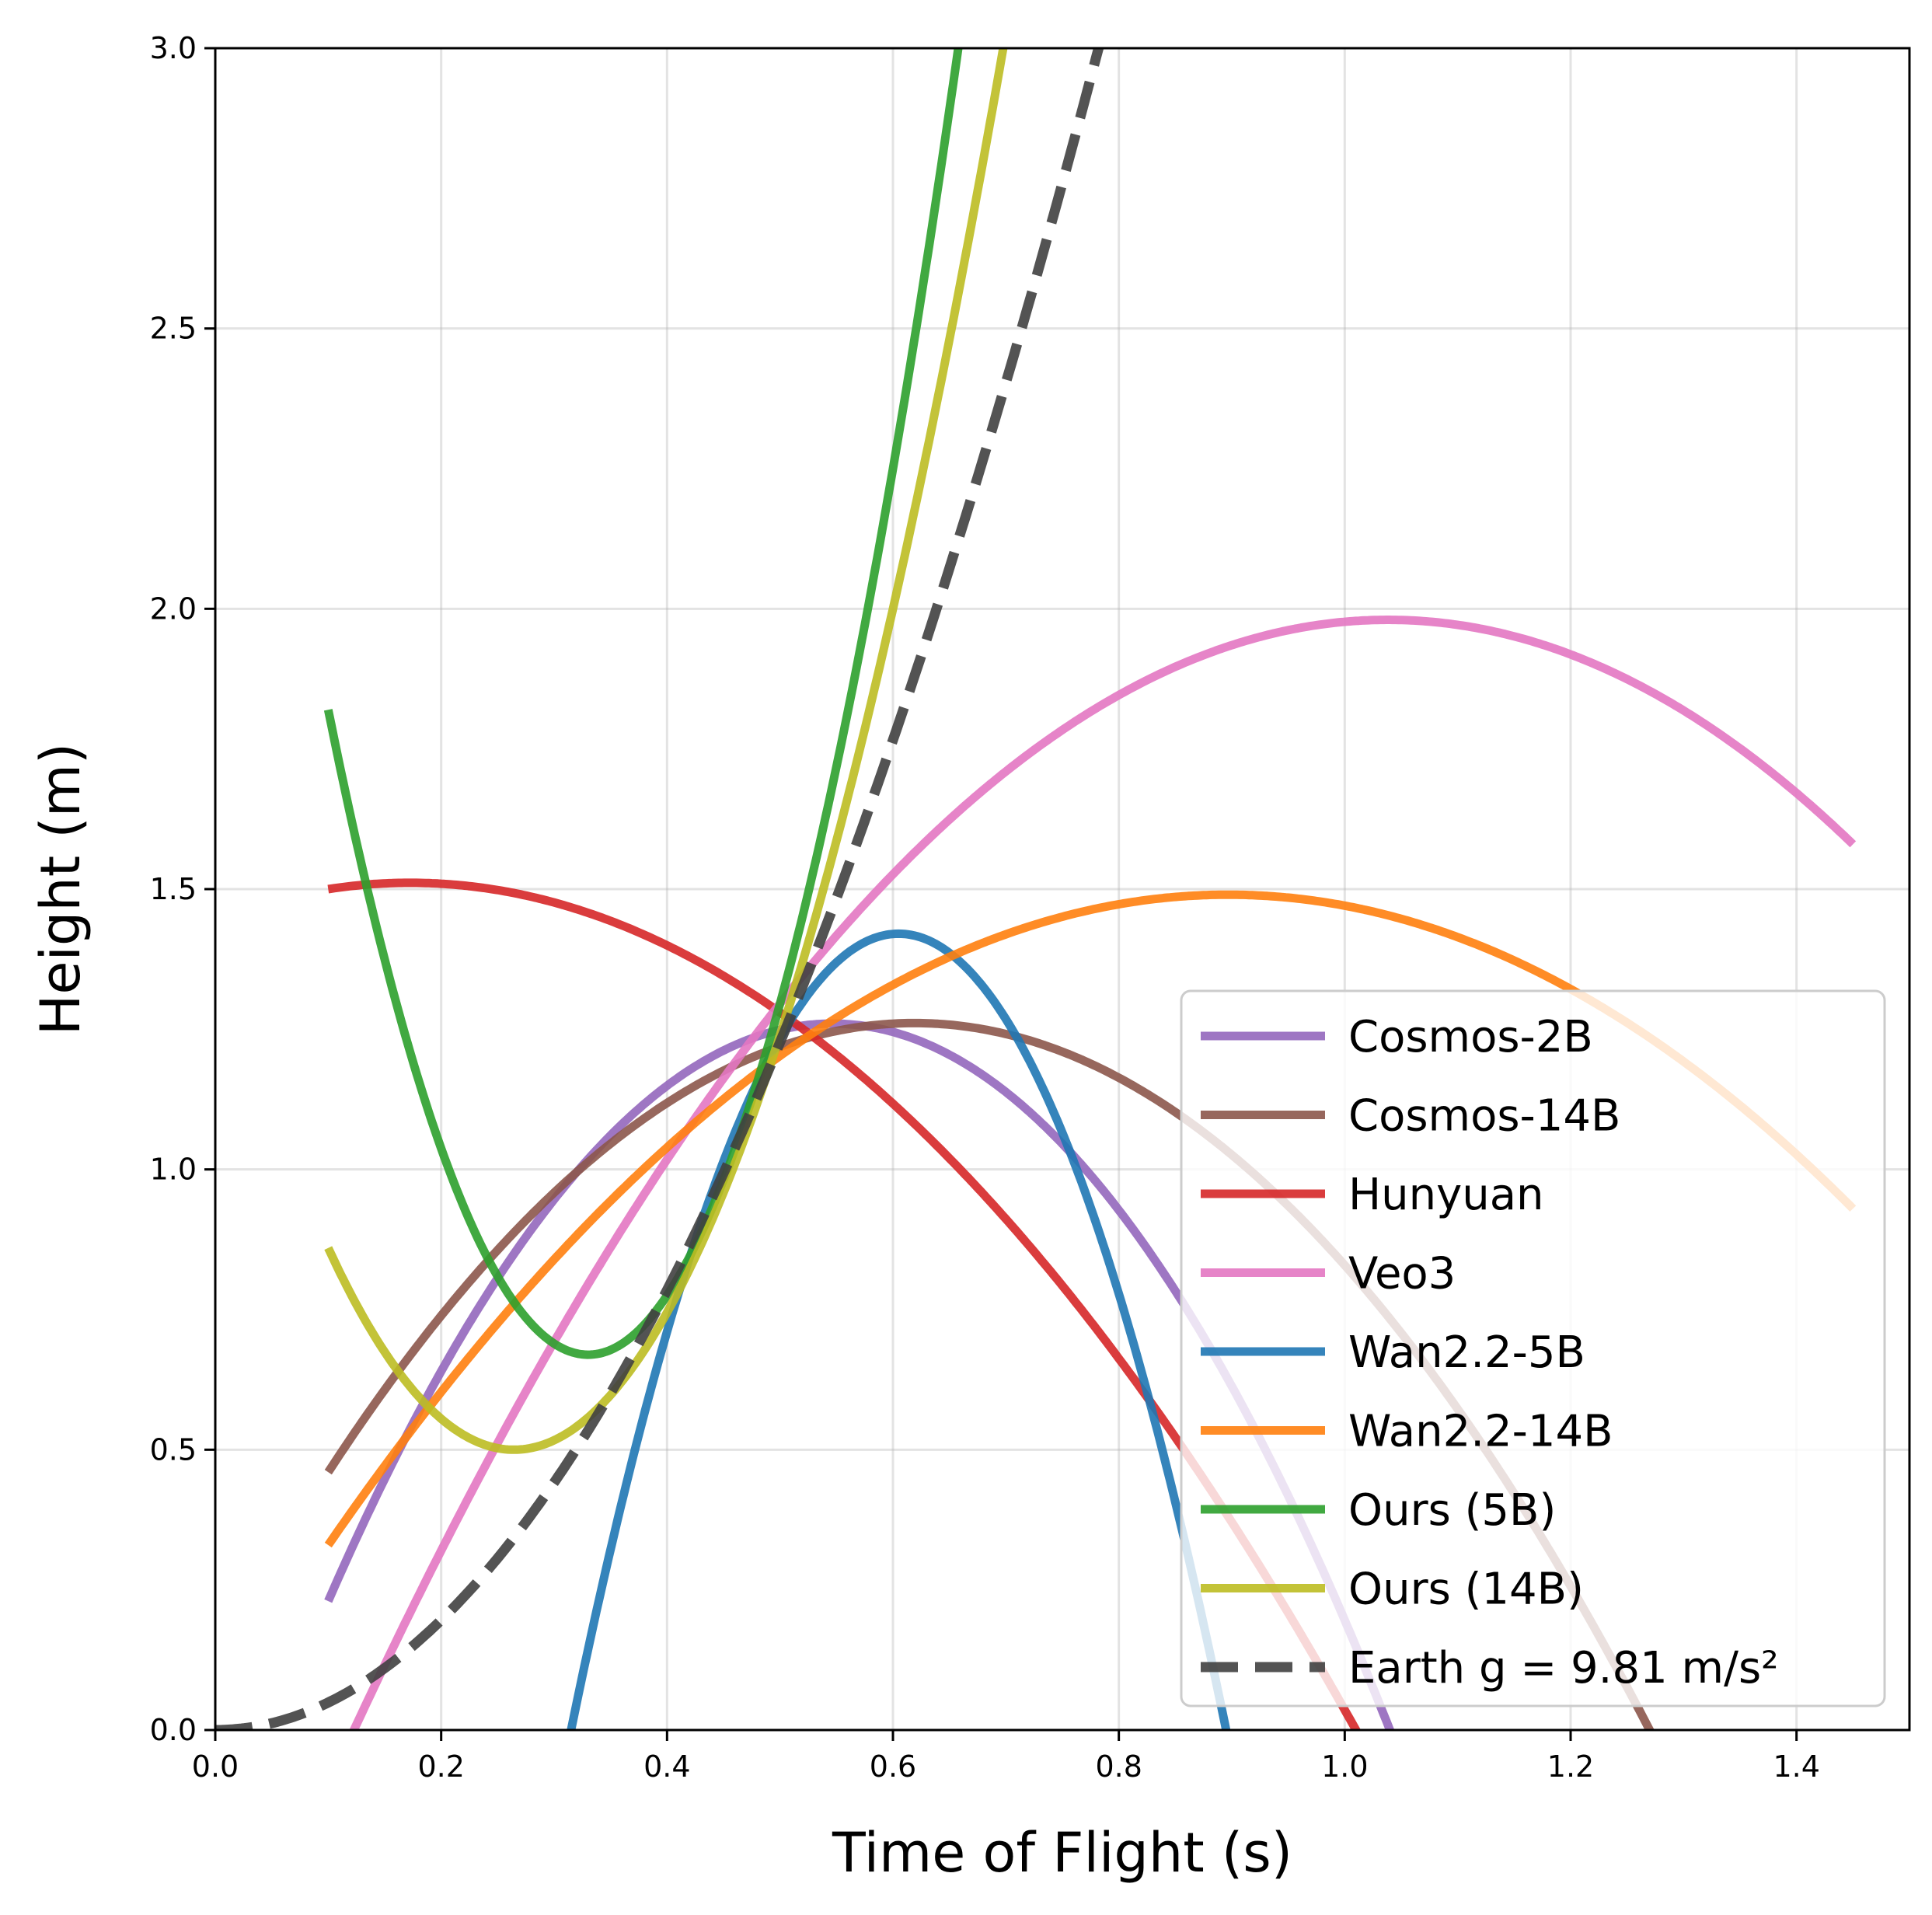  Describe the element at coordinates (173, 1170) in the screenshot. I see `y-tick-label: 1.0` at that location.